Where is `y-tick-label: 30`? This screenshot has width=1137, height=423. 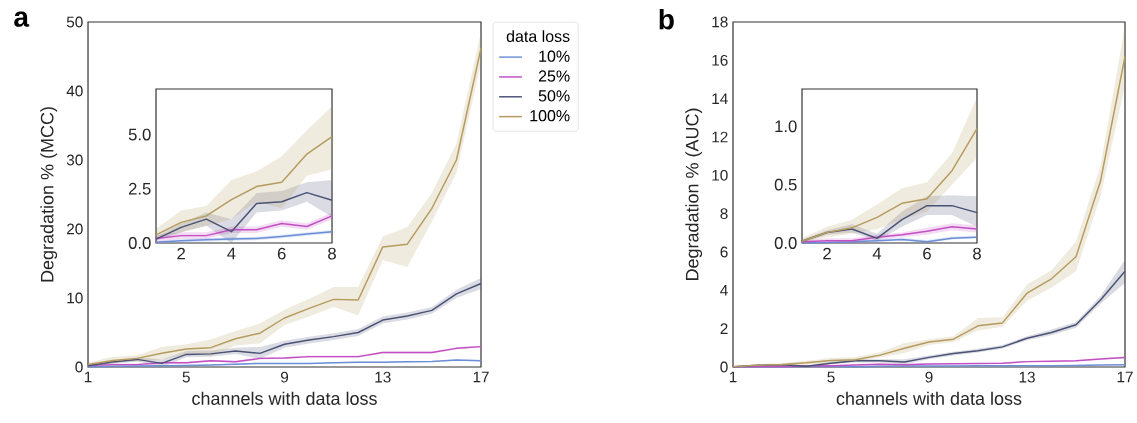
y-tick-label: 30 is located at coordinates (74, 160).